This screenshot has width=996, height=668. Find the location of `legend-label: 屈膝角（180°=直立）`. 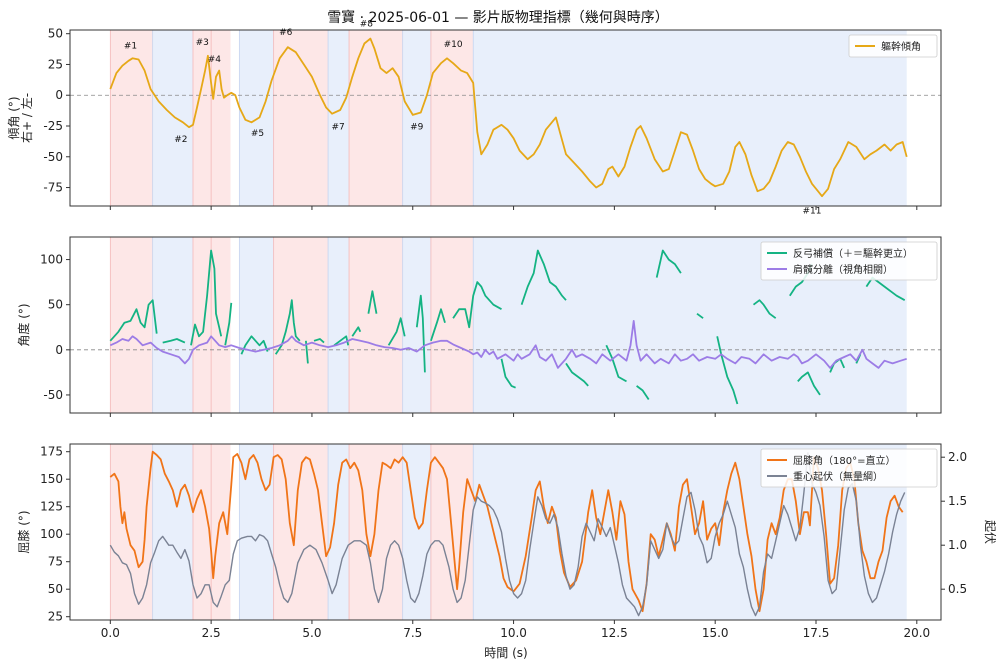

legend-label: 屈膝角（180°=直立） is located at coordinates (844, 460).